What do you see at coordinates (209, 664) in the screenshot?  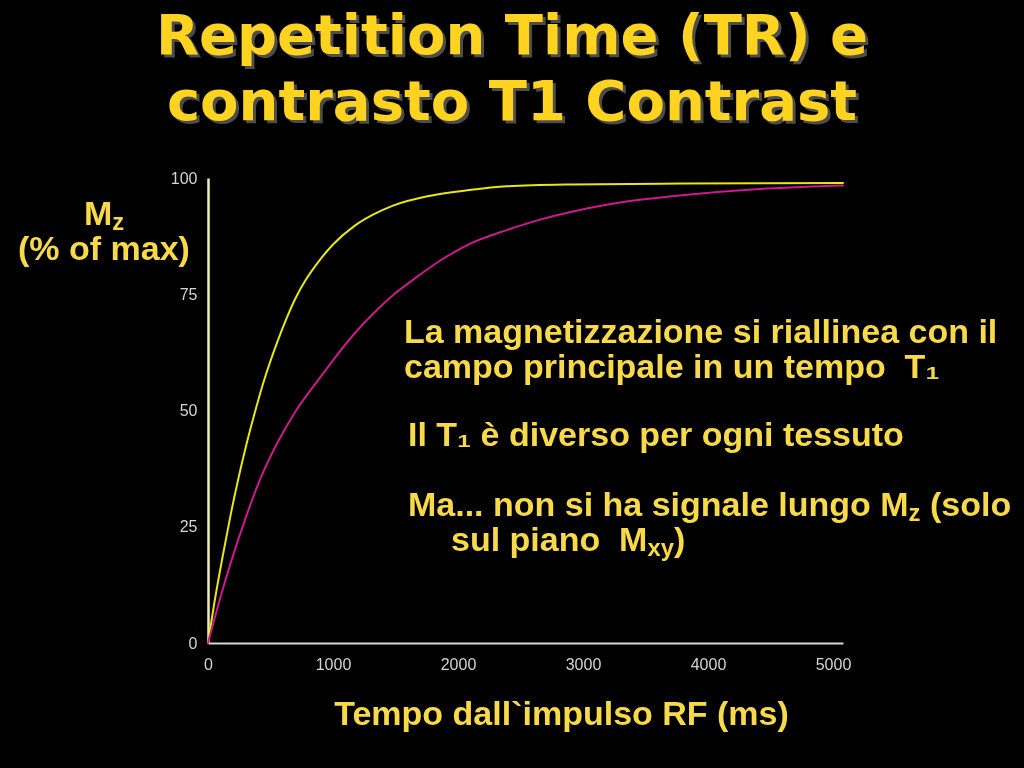 I see `x-tick-label: 0` at bounding box center [209, 664].